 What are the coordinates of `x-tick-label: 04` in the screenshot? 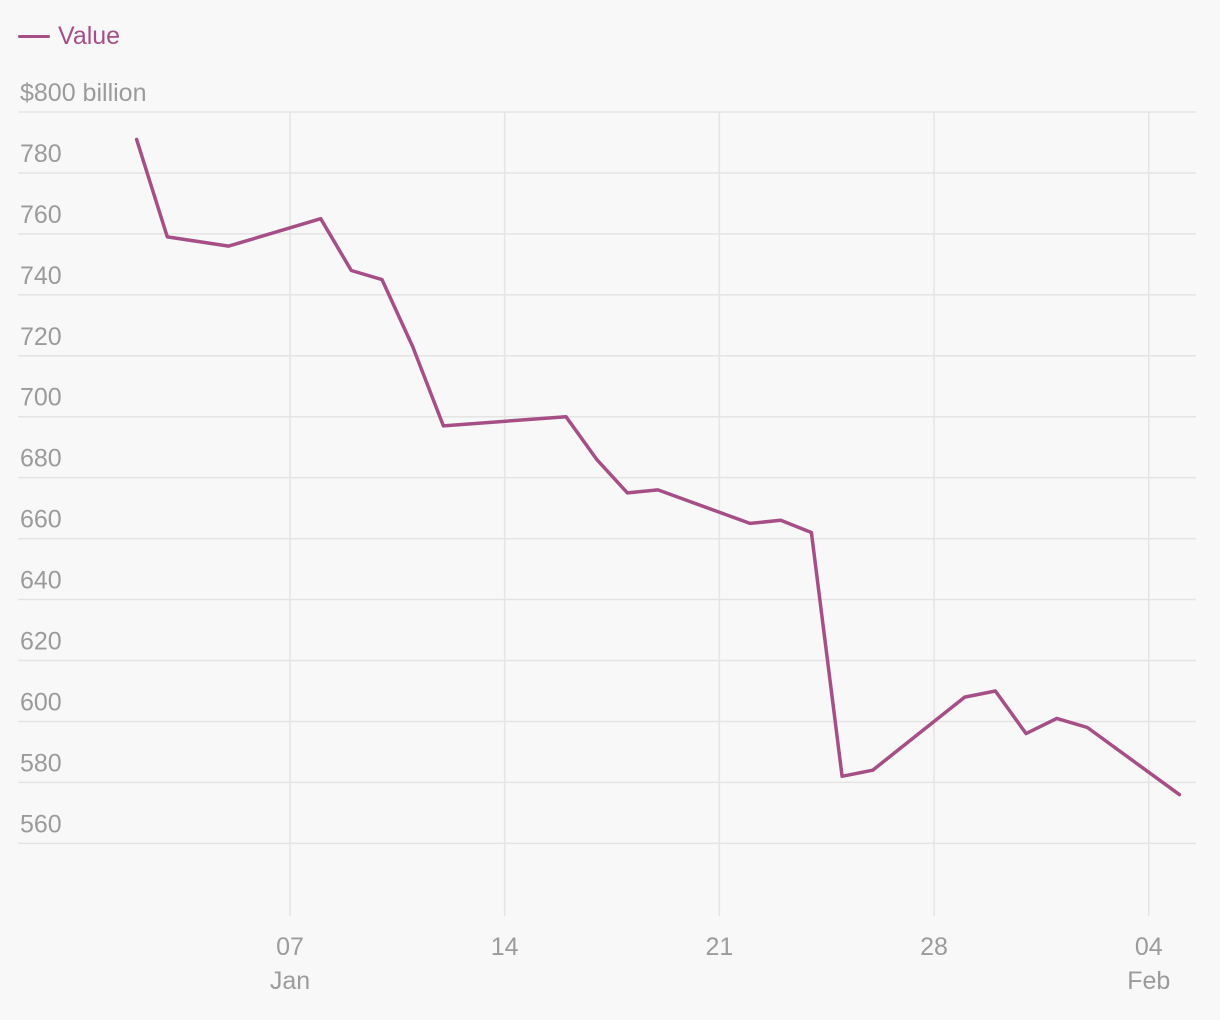 It's located at (1149, 947).